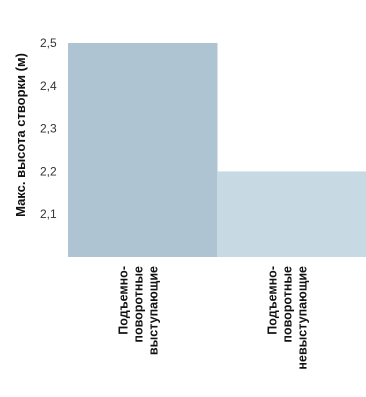 The height and width of the screenshot is (397, 366). What do you see at coordinates (48, 171) in the screenshot?
I see `y-tick-label: 2,2` at bounding box center [48, 171].